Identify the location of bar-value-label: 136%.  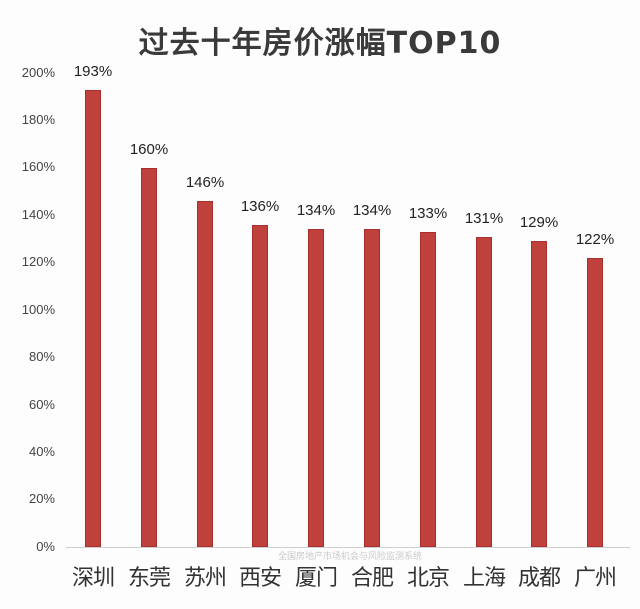
(260, 206).